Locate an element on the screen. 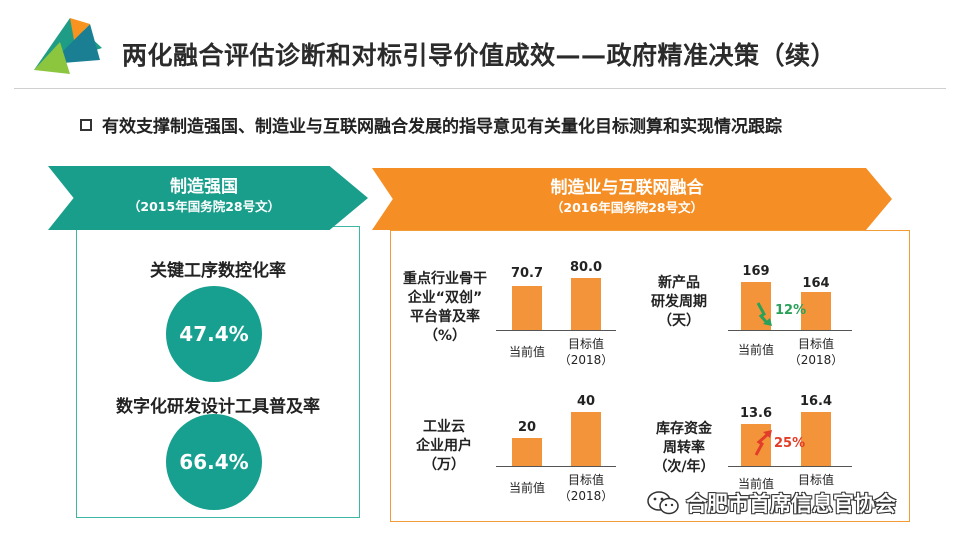  title-divider is located at coordinates (480, 88).